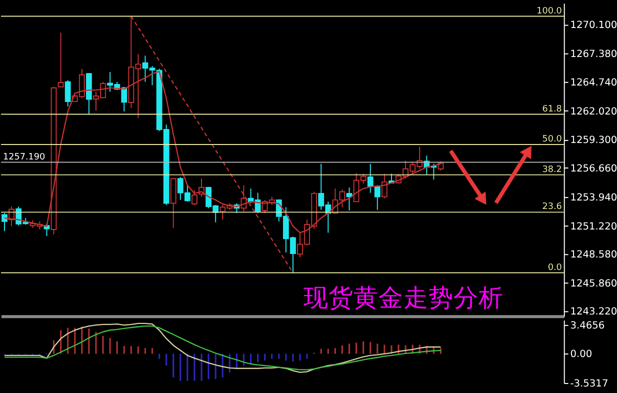  What do you see at coordinates (593, 226) in the screenshot?
I see `y-tick-label: 1251.220` at bounding box center [593, 226].